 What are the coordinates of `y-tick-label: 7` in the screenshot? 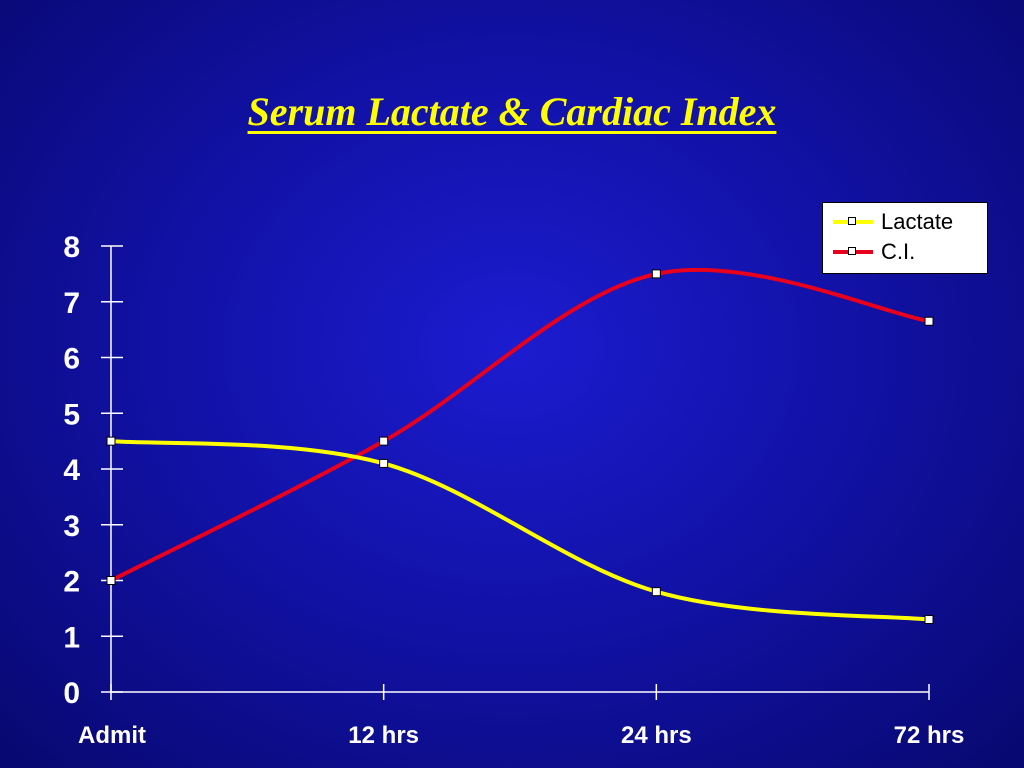 It's located at (71, 303).